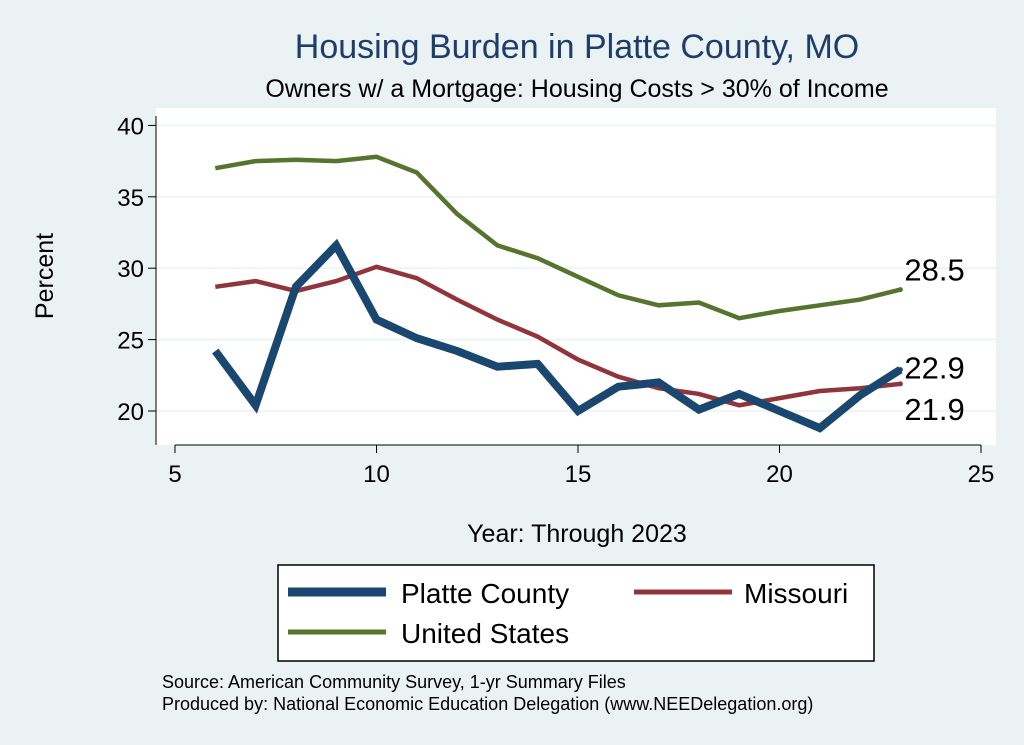 The width and height of the screenshot is (1024, 745). What do you see at coordinates (900, 290) in the screenshot?
I see `endpoint-united-states` at bounding box center [900, 290].